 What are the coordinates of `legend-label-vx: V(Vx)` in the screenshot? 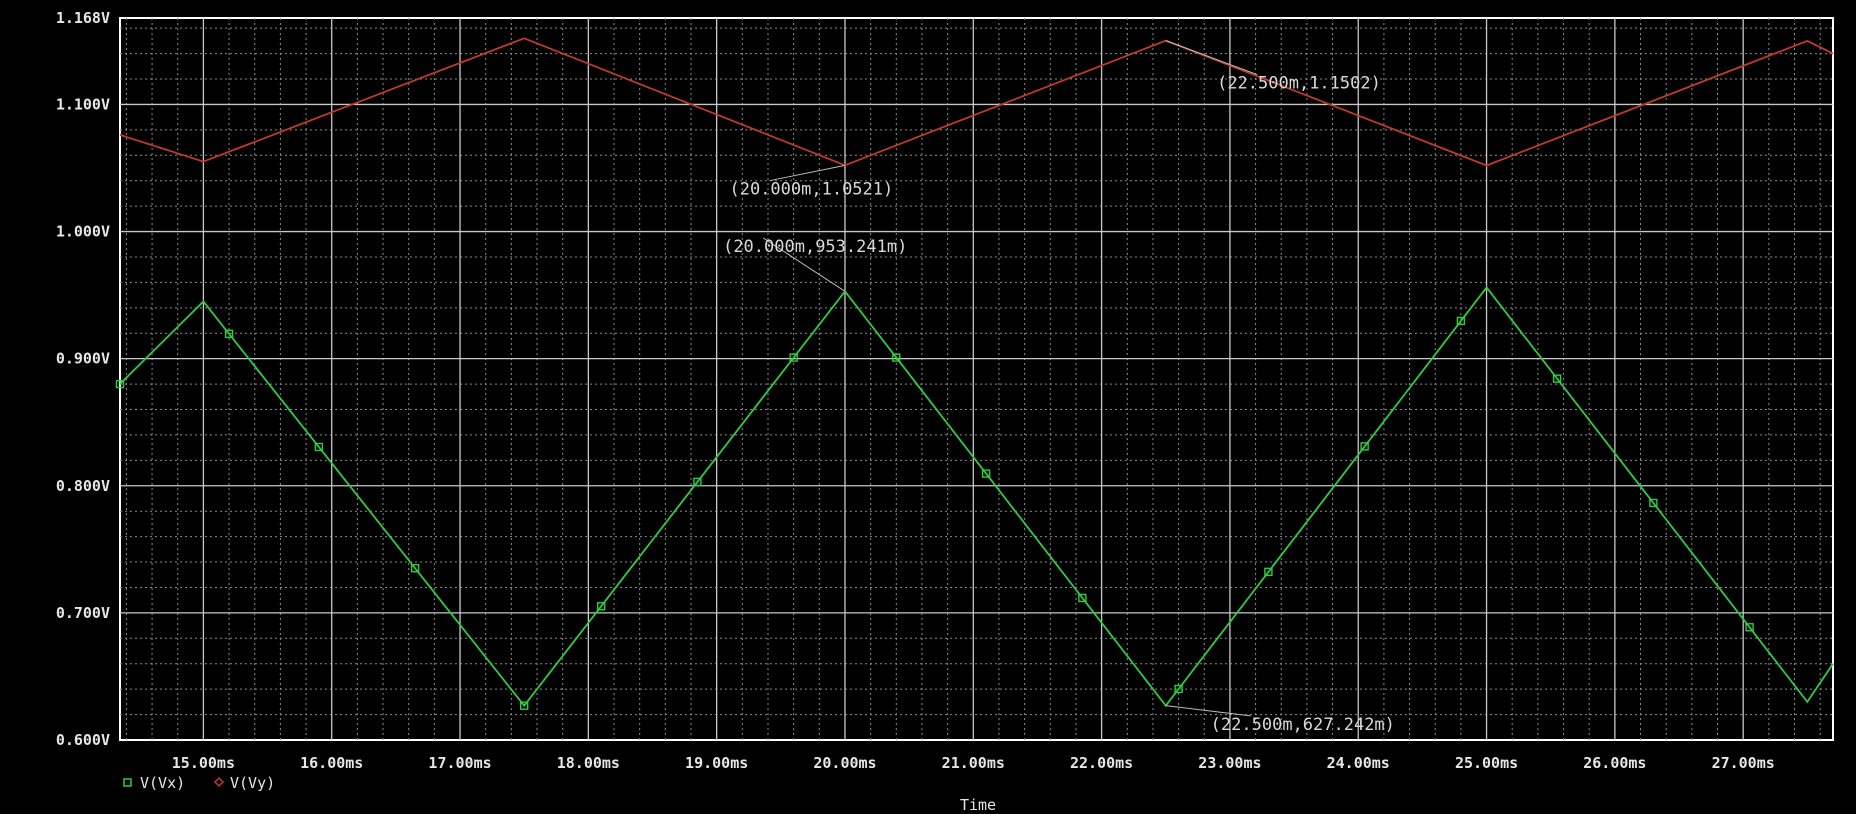 It's located at (162, 783).